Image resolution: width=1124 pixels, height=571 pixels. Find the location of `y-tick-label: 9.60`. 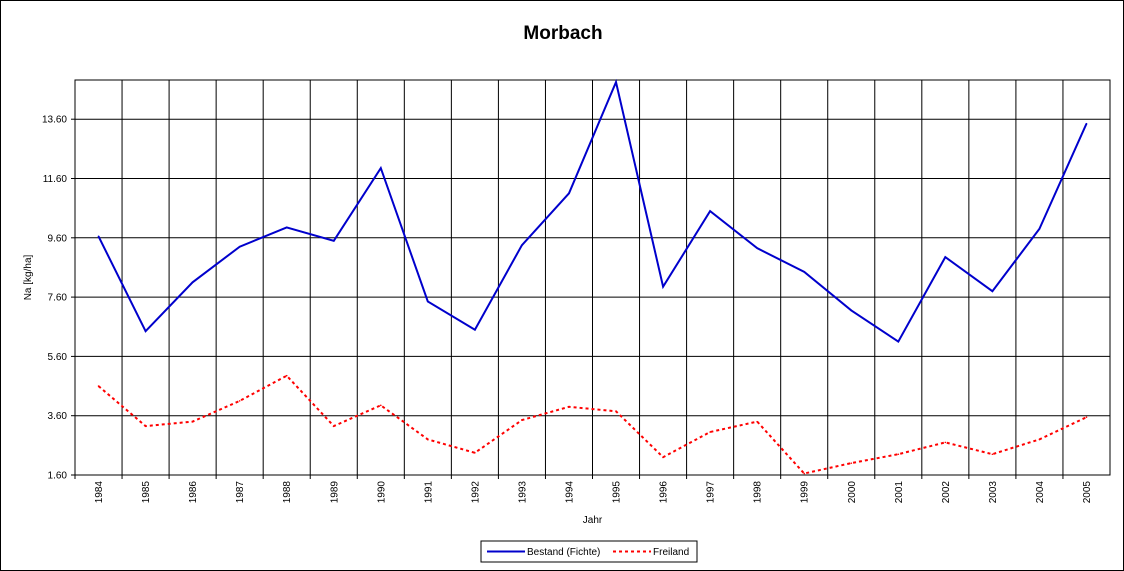

y-tick-label: 9.60 is located at coordinates (58, 238).